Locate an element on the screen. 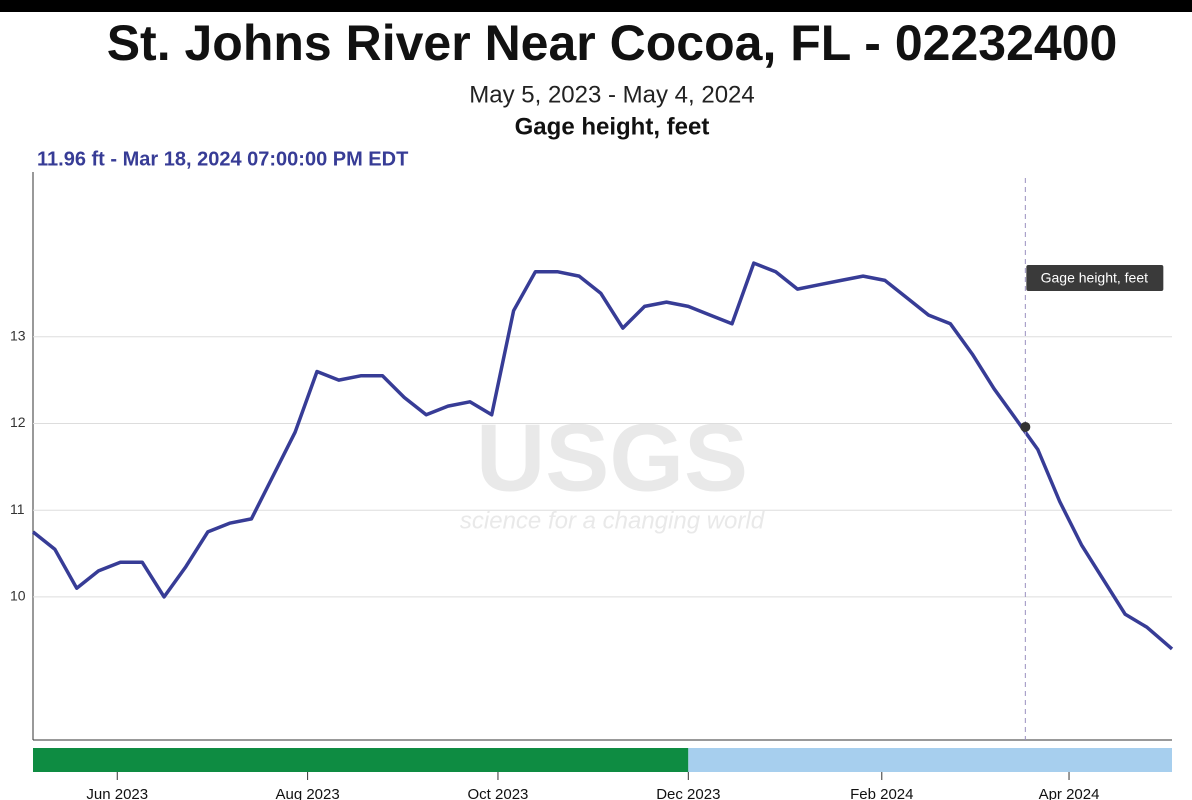 The width and height of the screenshot is (1192, 800). y-tick-label: 11 is located at coordinates (17, 509).